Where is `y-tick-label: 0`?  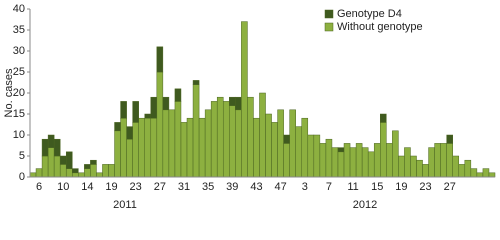
y-tick-label: 0 is located at coordinates (22, 177).